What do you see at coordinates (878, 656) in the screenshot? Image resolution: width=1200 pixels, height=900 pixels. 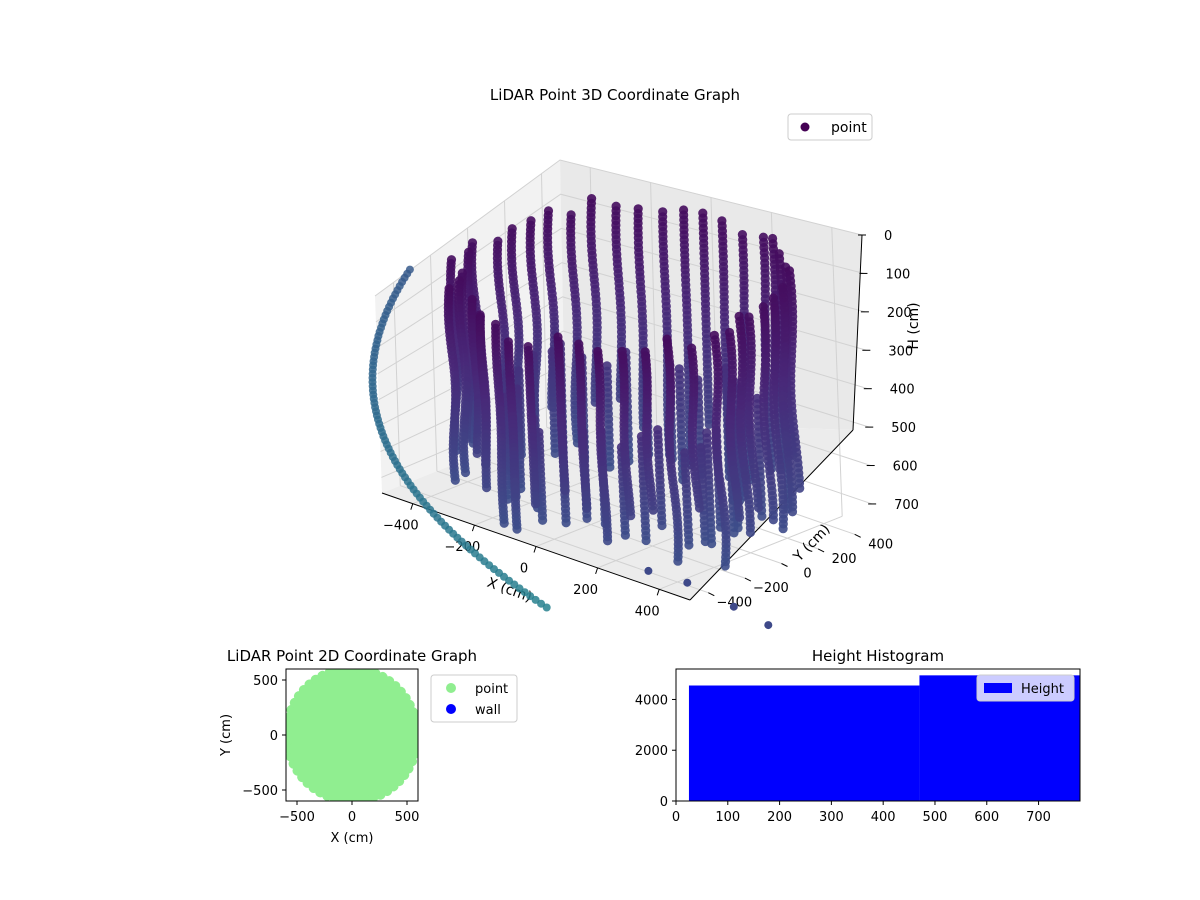 I see `hist-title: Height Histogram` at bounding box center [878, 656].